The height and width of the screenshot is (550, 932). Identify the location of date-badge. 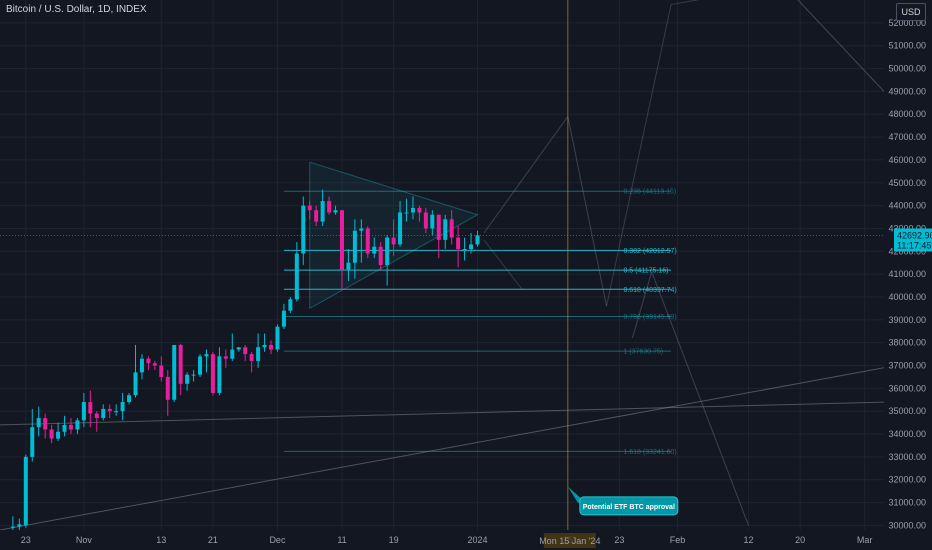
(569, 540).